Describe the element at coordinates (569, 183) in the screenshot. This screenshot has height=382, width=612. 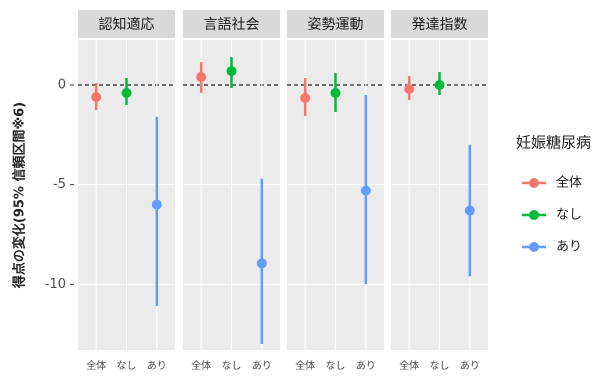
I see `legend-label: 全体` at that location.